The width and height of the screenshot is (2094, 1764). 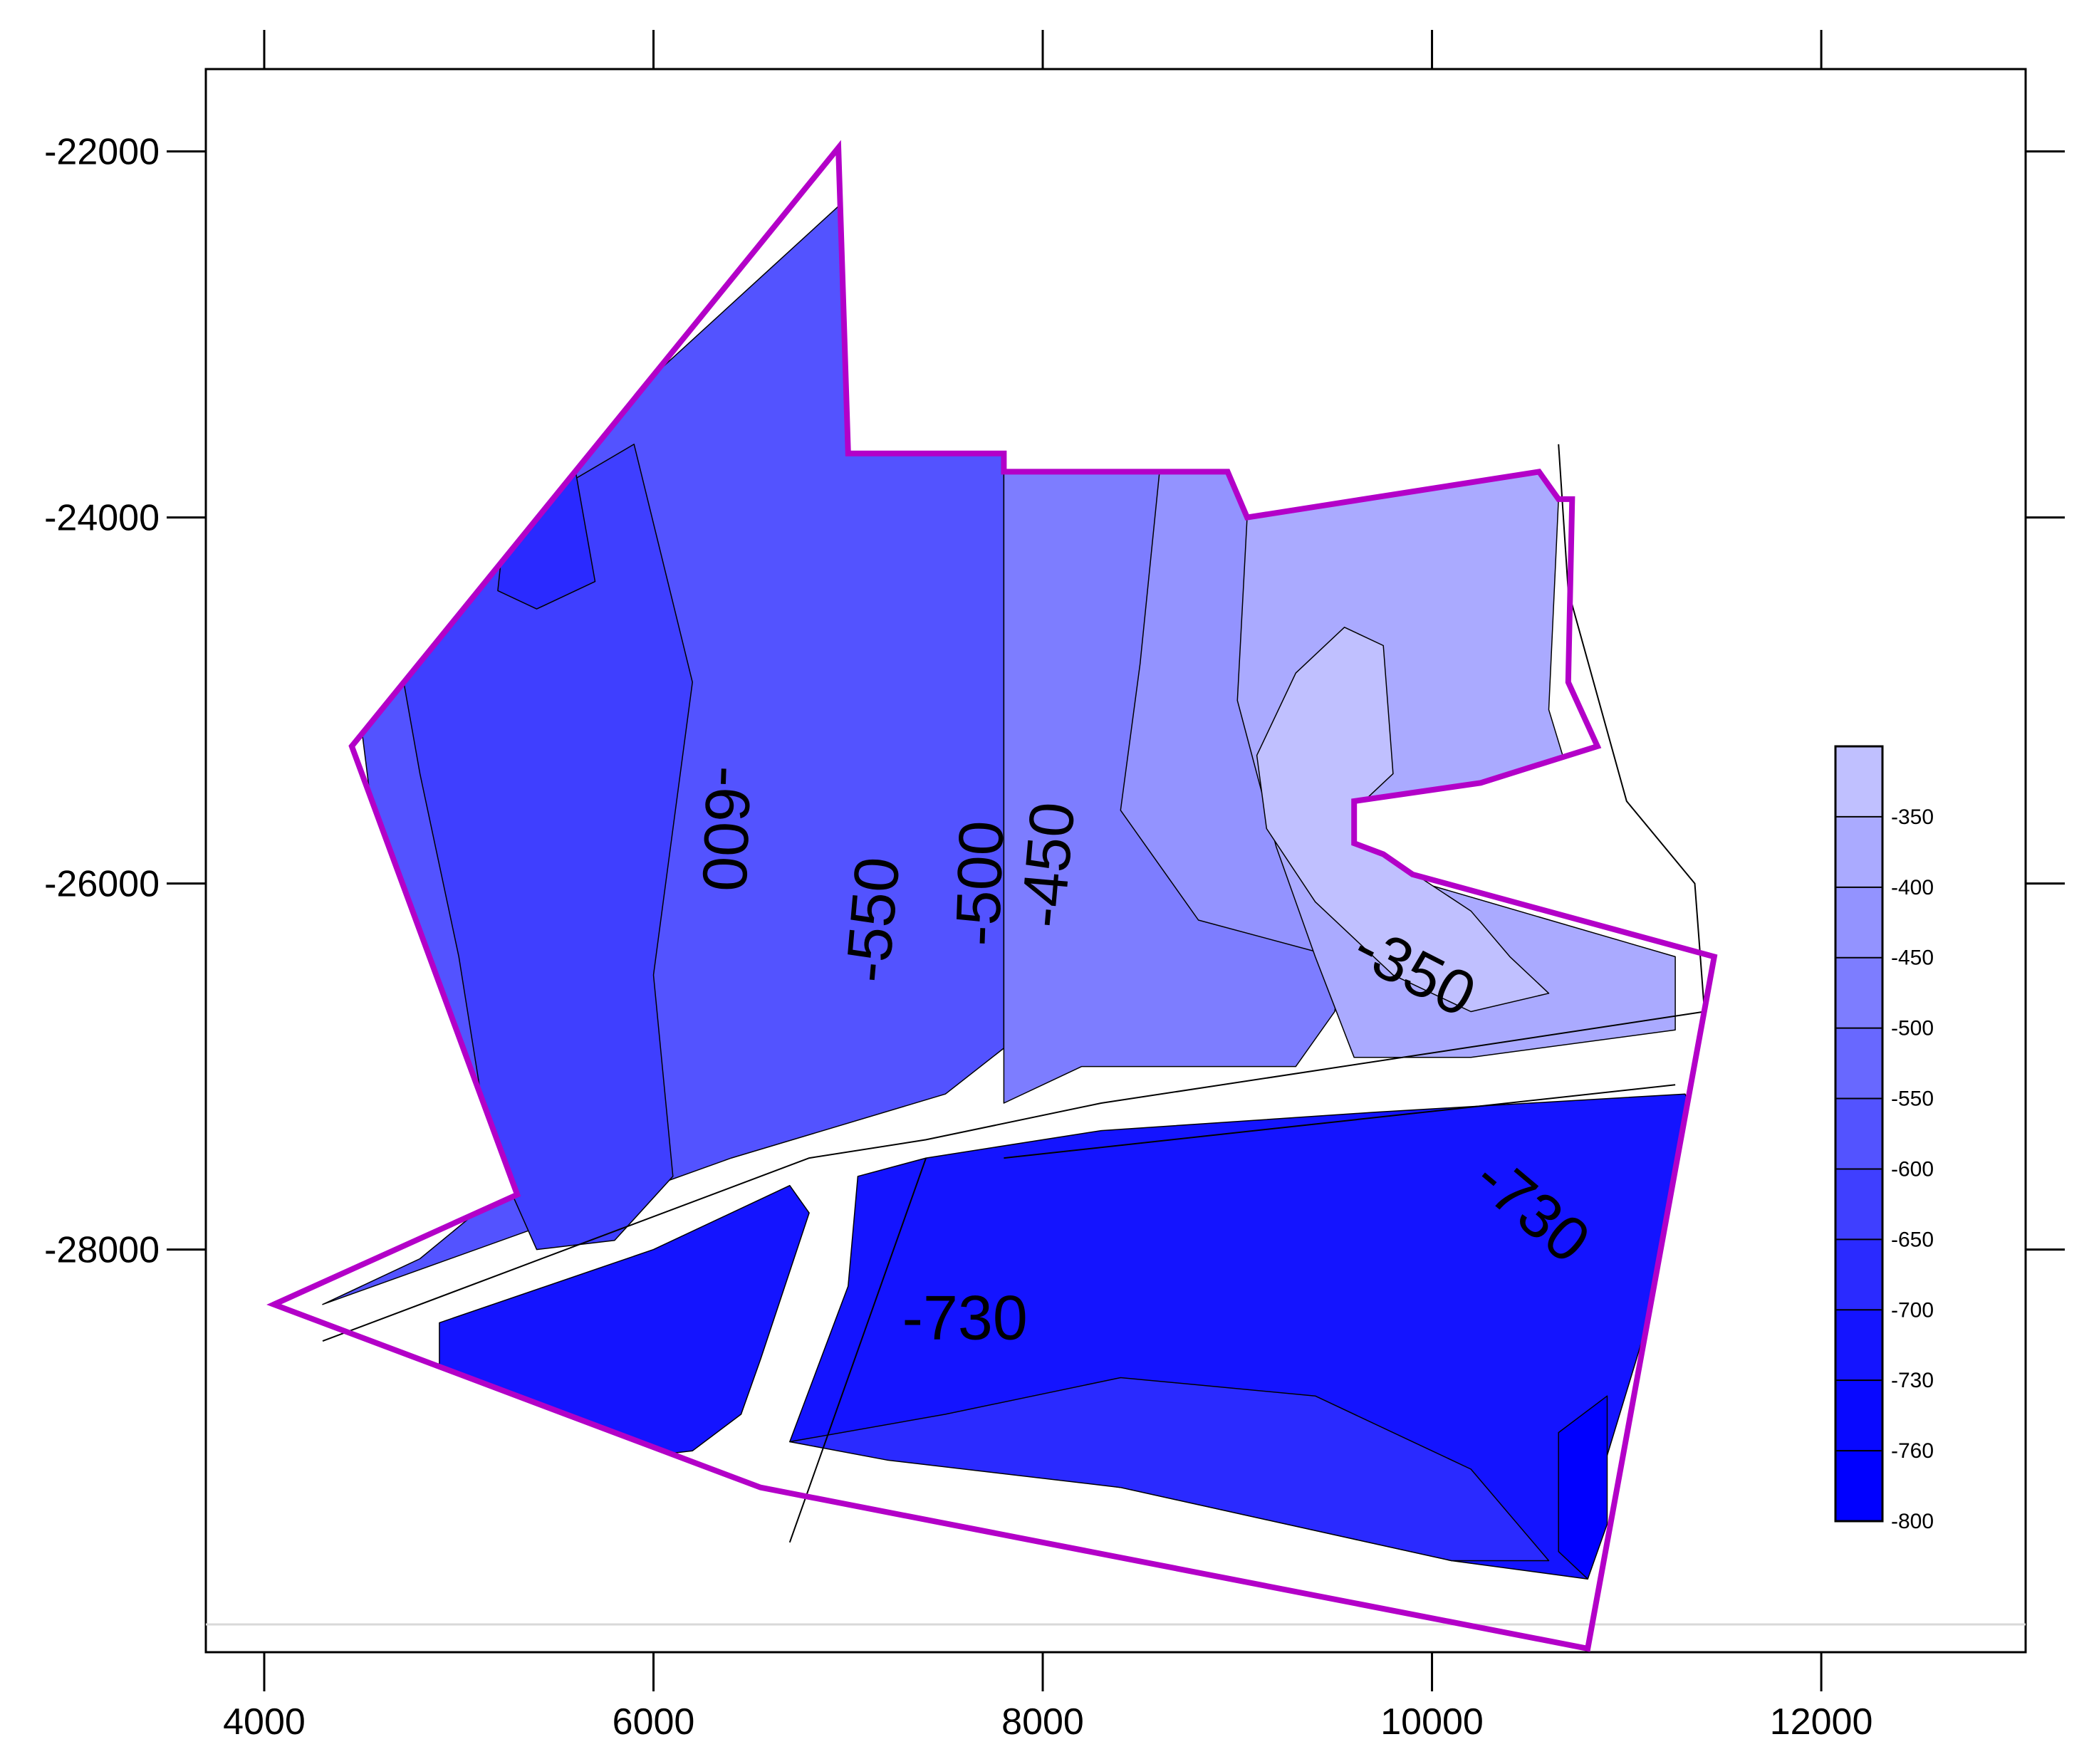 What do you see at coordinates (264, 1722) in the screenshot?
I see `x-tick-label: 4000` at bounding box center [264, 1722].